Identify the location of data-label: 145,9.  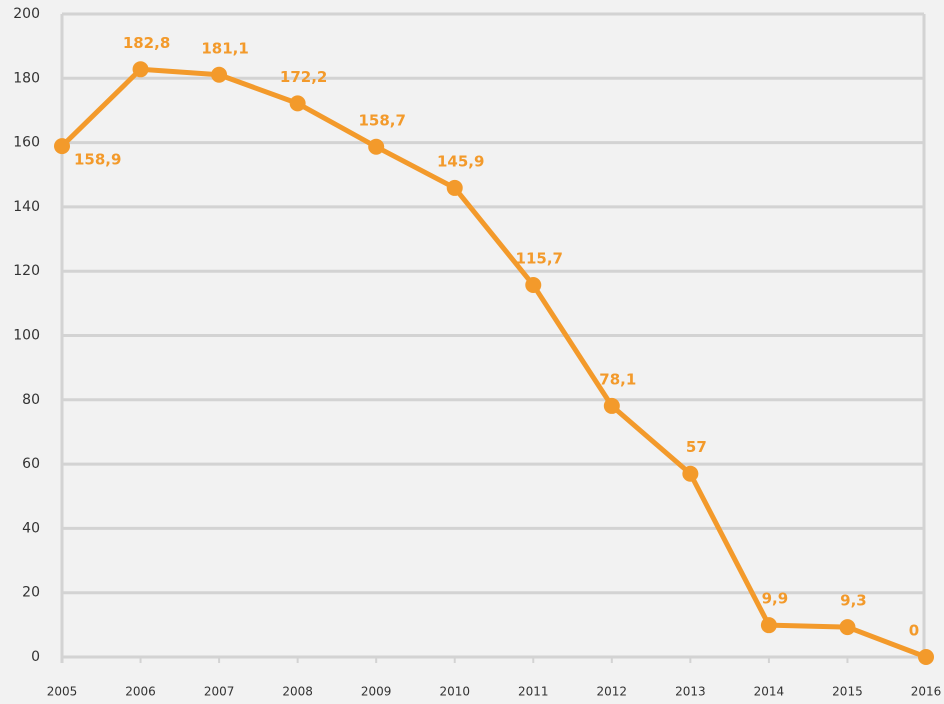
(460, 161).